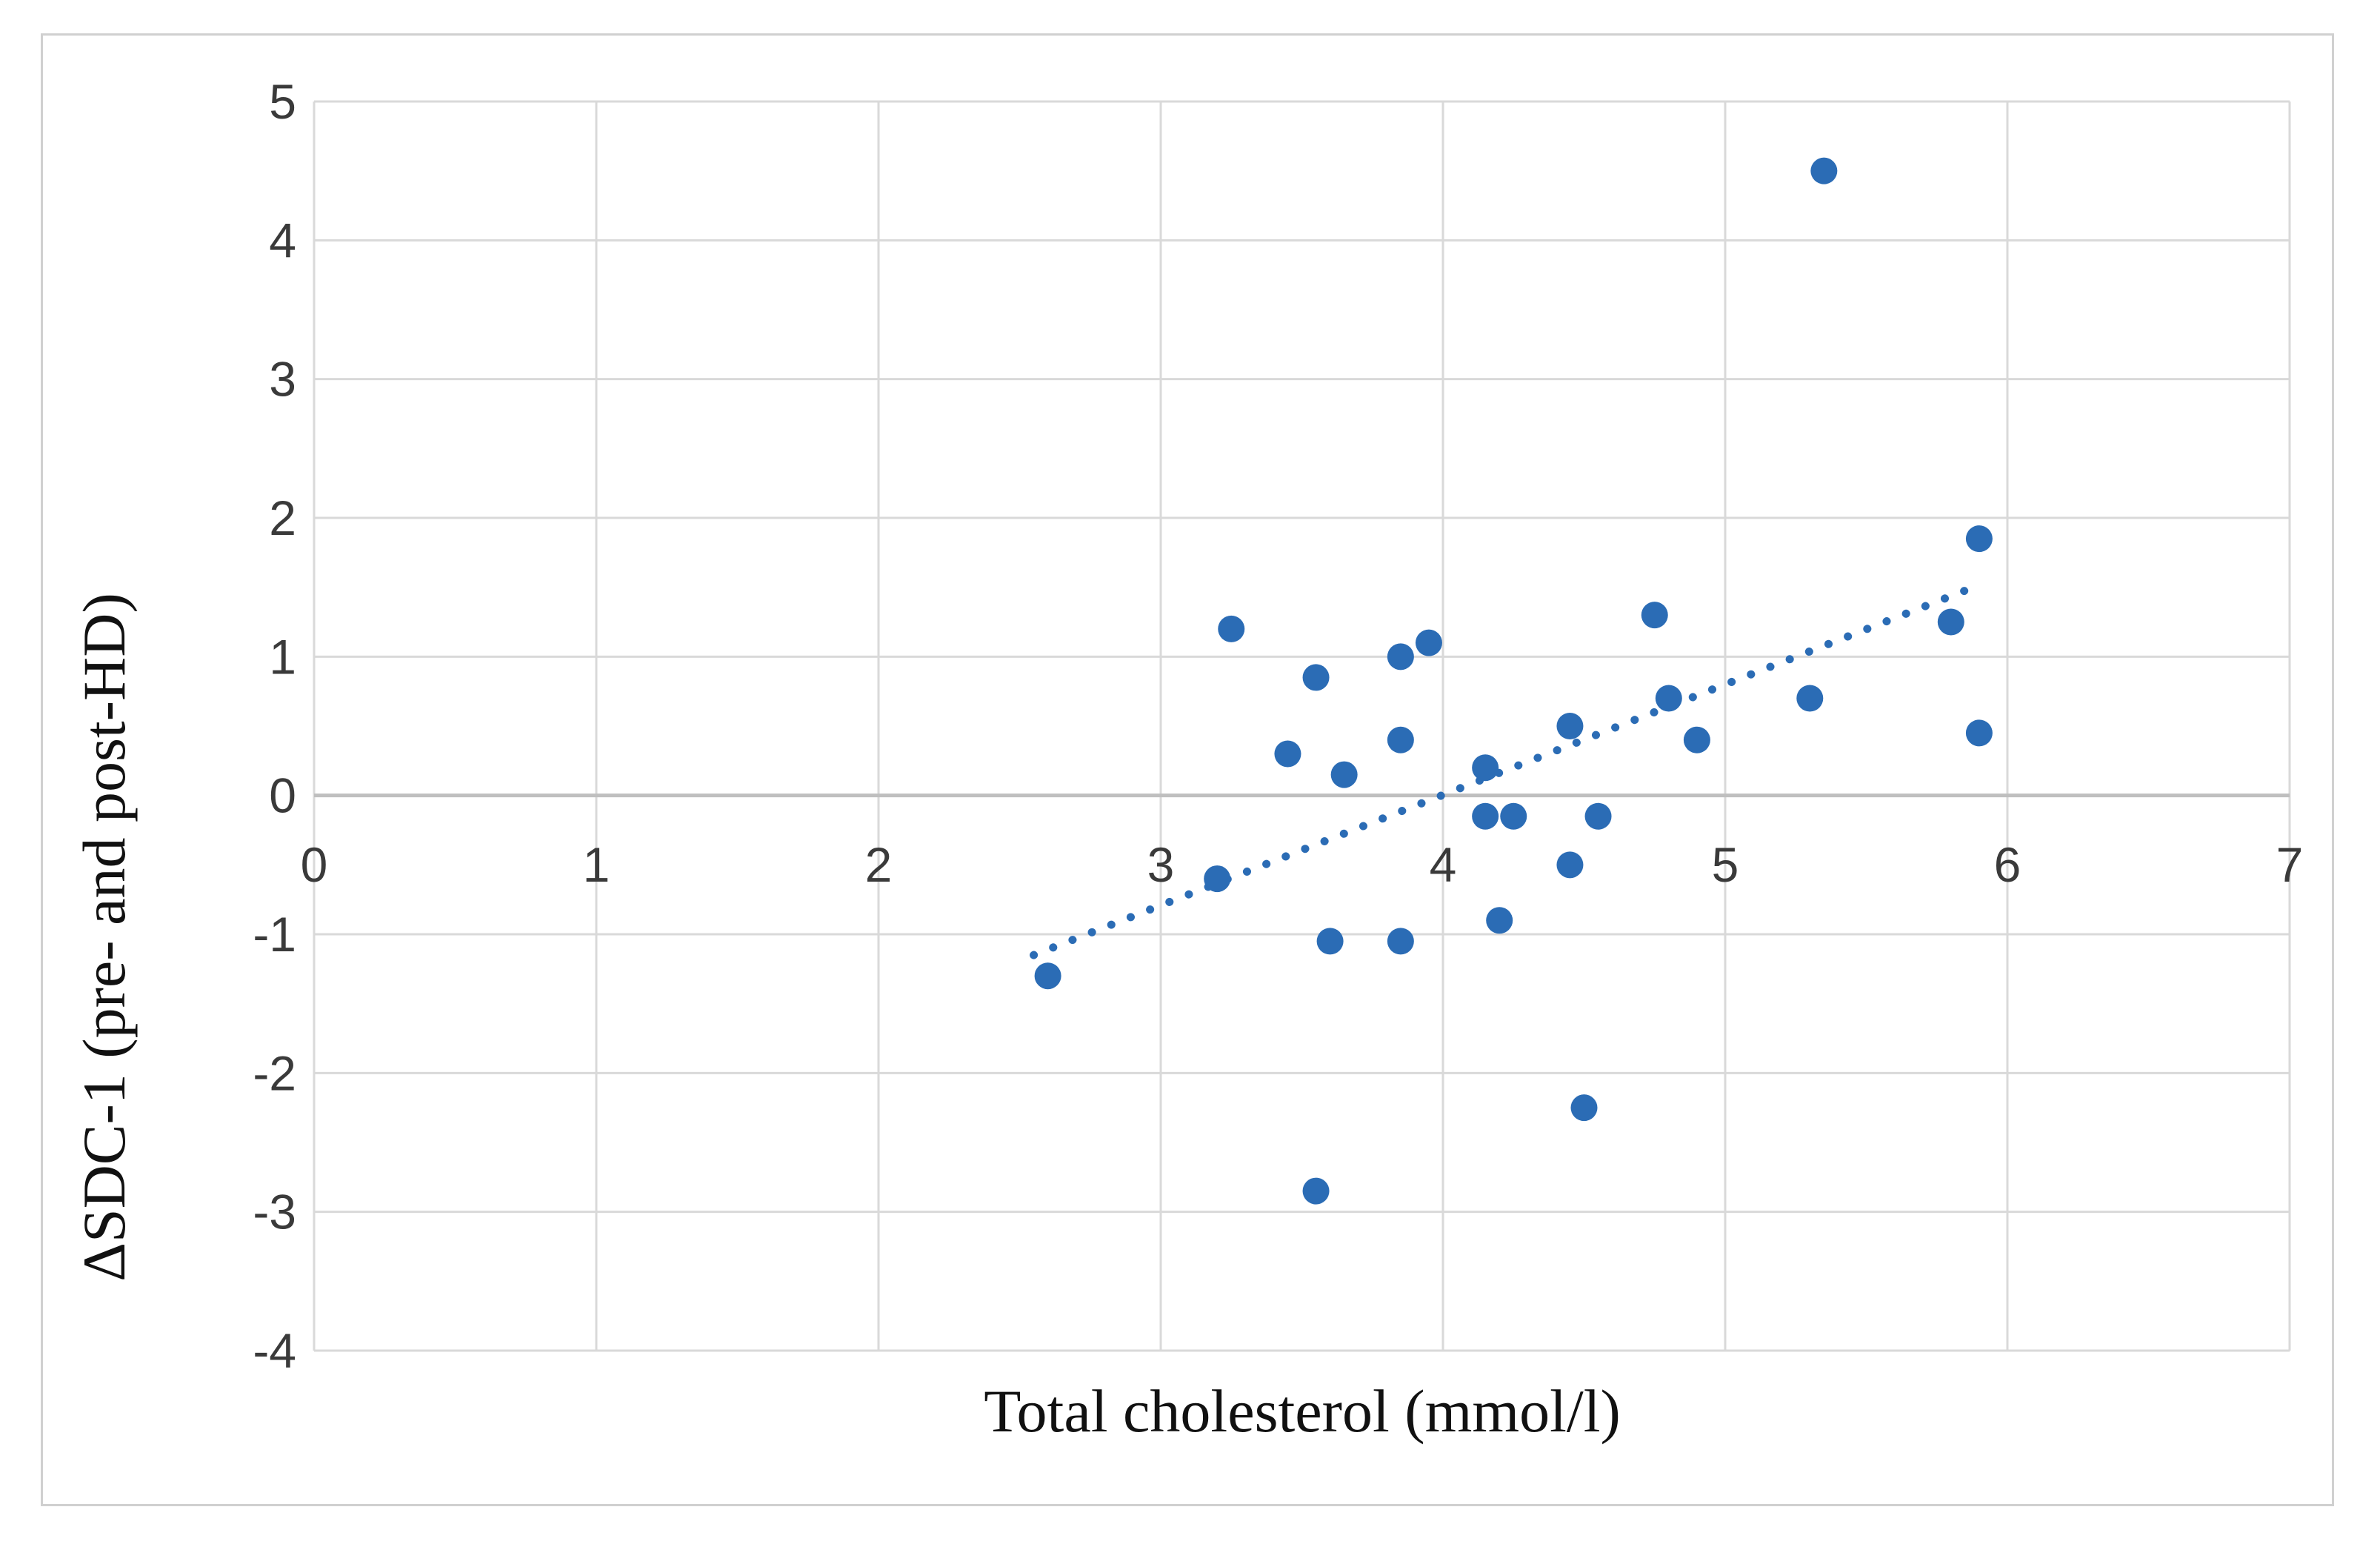  I want to click on x-tick-label: 6, so click(2007, 864).